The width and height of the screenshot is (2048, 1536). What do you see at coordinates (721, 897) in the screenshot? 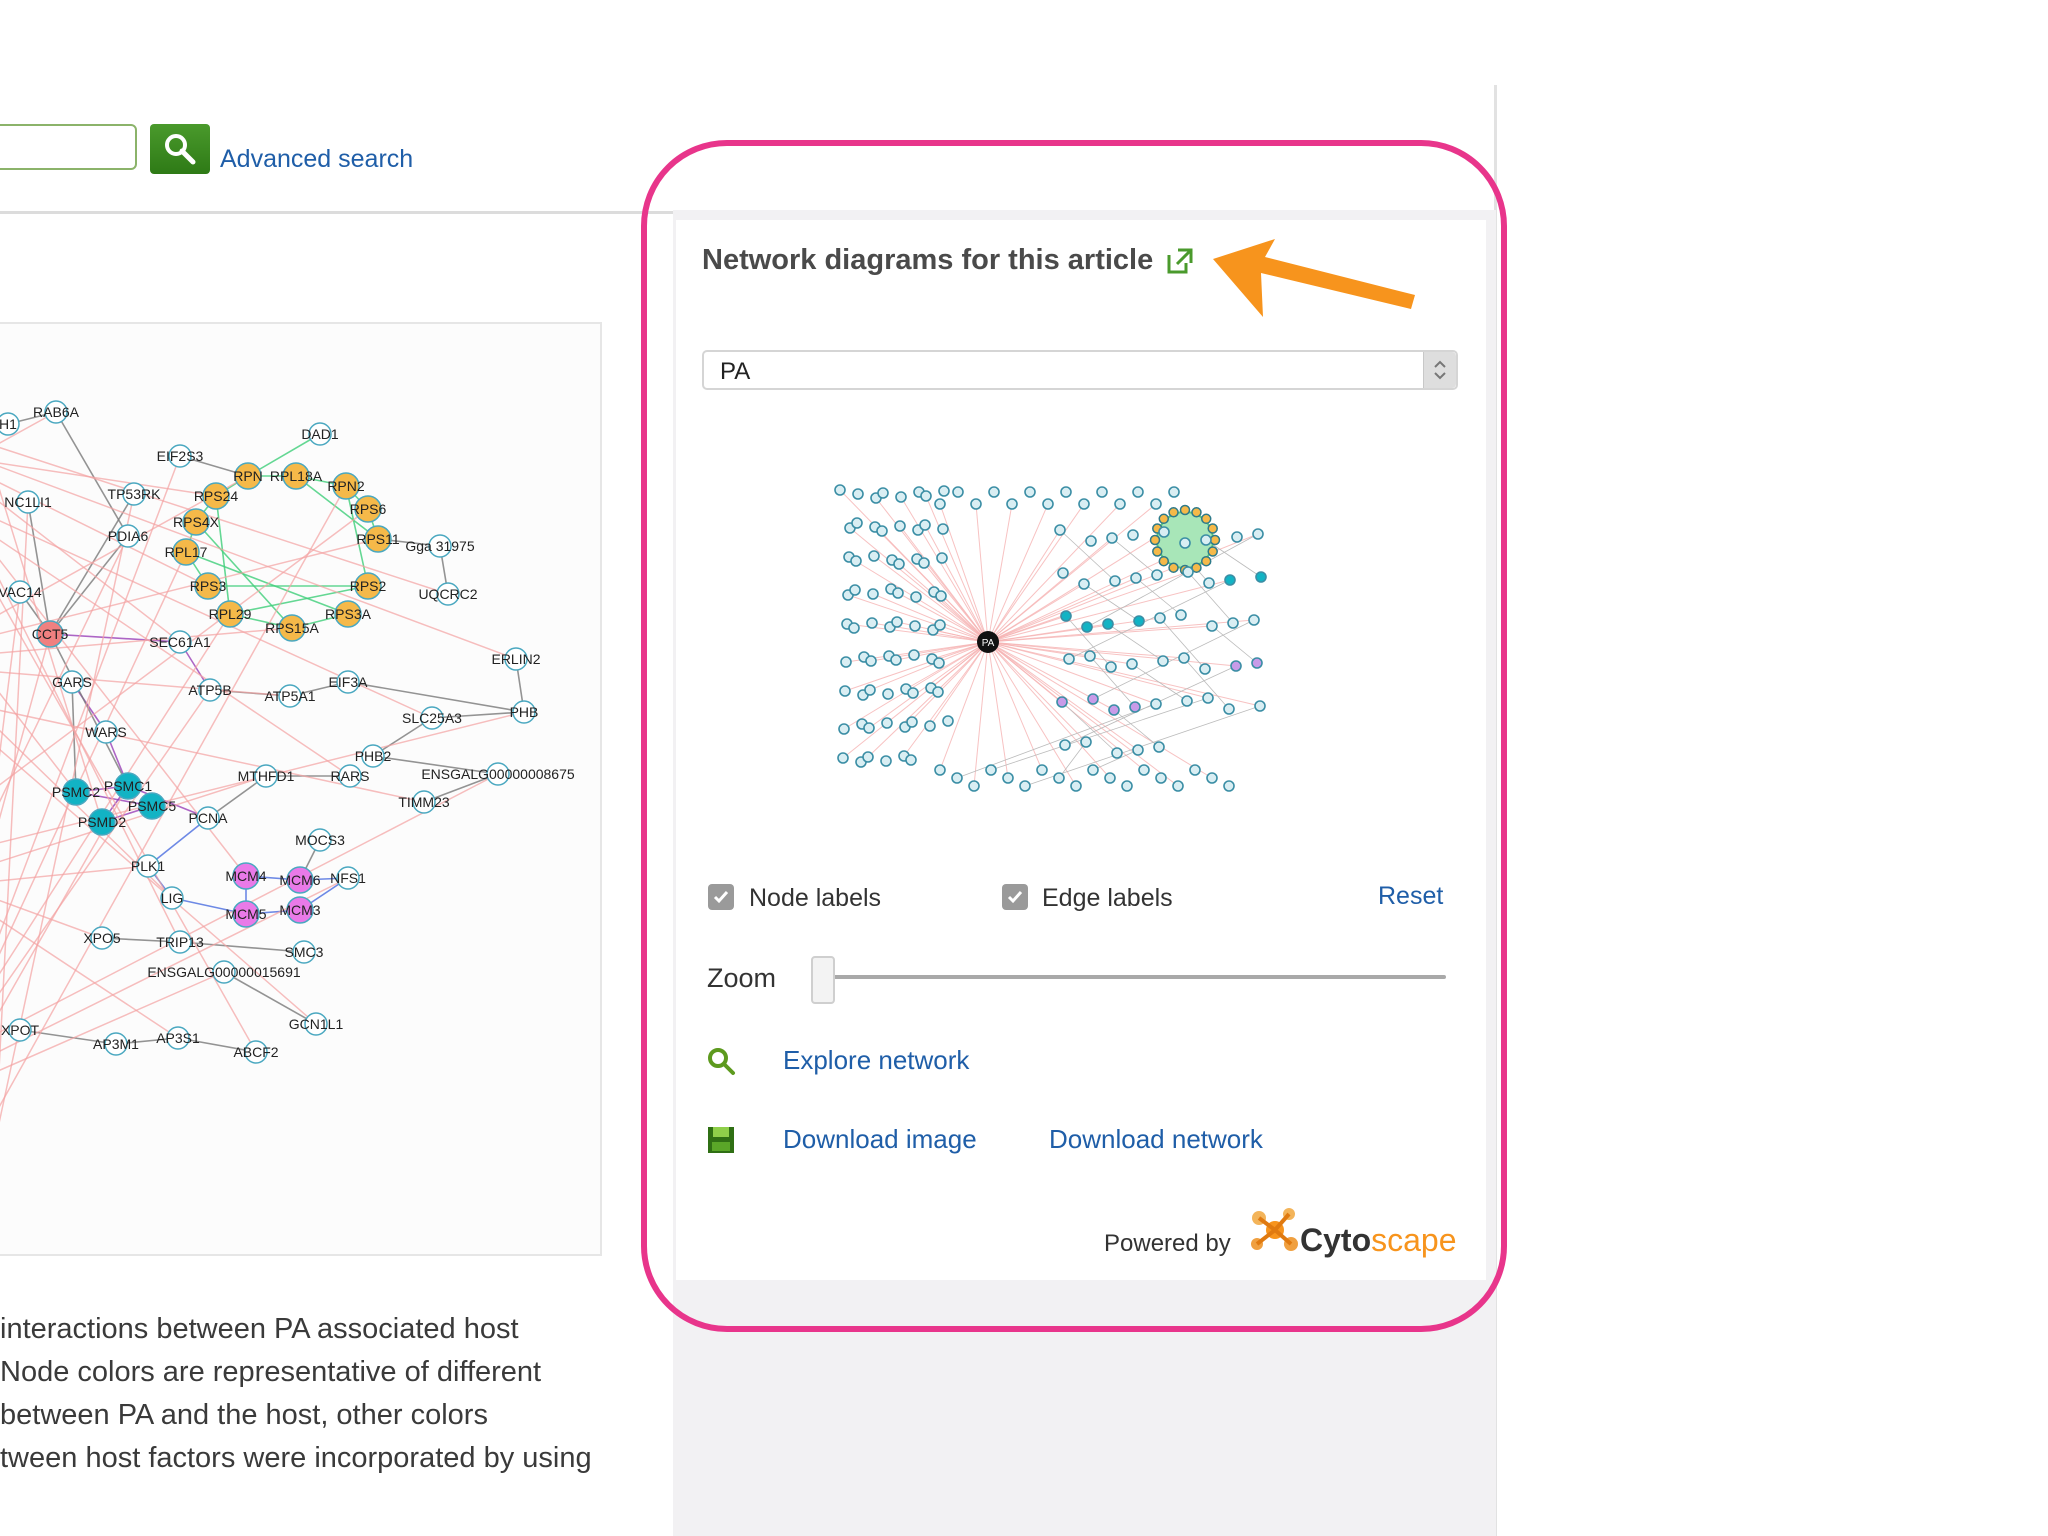
I see `node-labels-checkbox` at bounding box center [721, 897].